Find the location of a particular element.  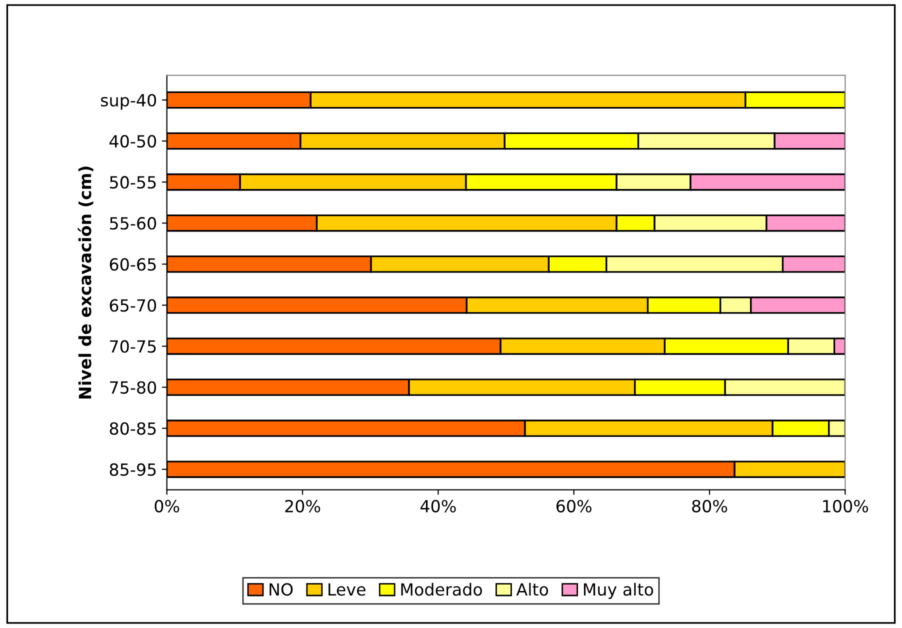

y-tick-label: sup-40 is located at coordinates (128, 102).